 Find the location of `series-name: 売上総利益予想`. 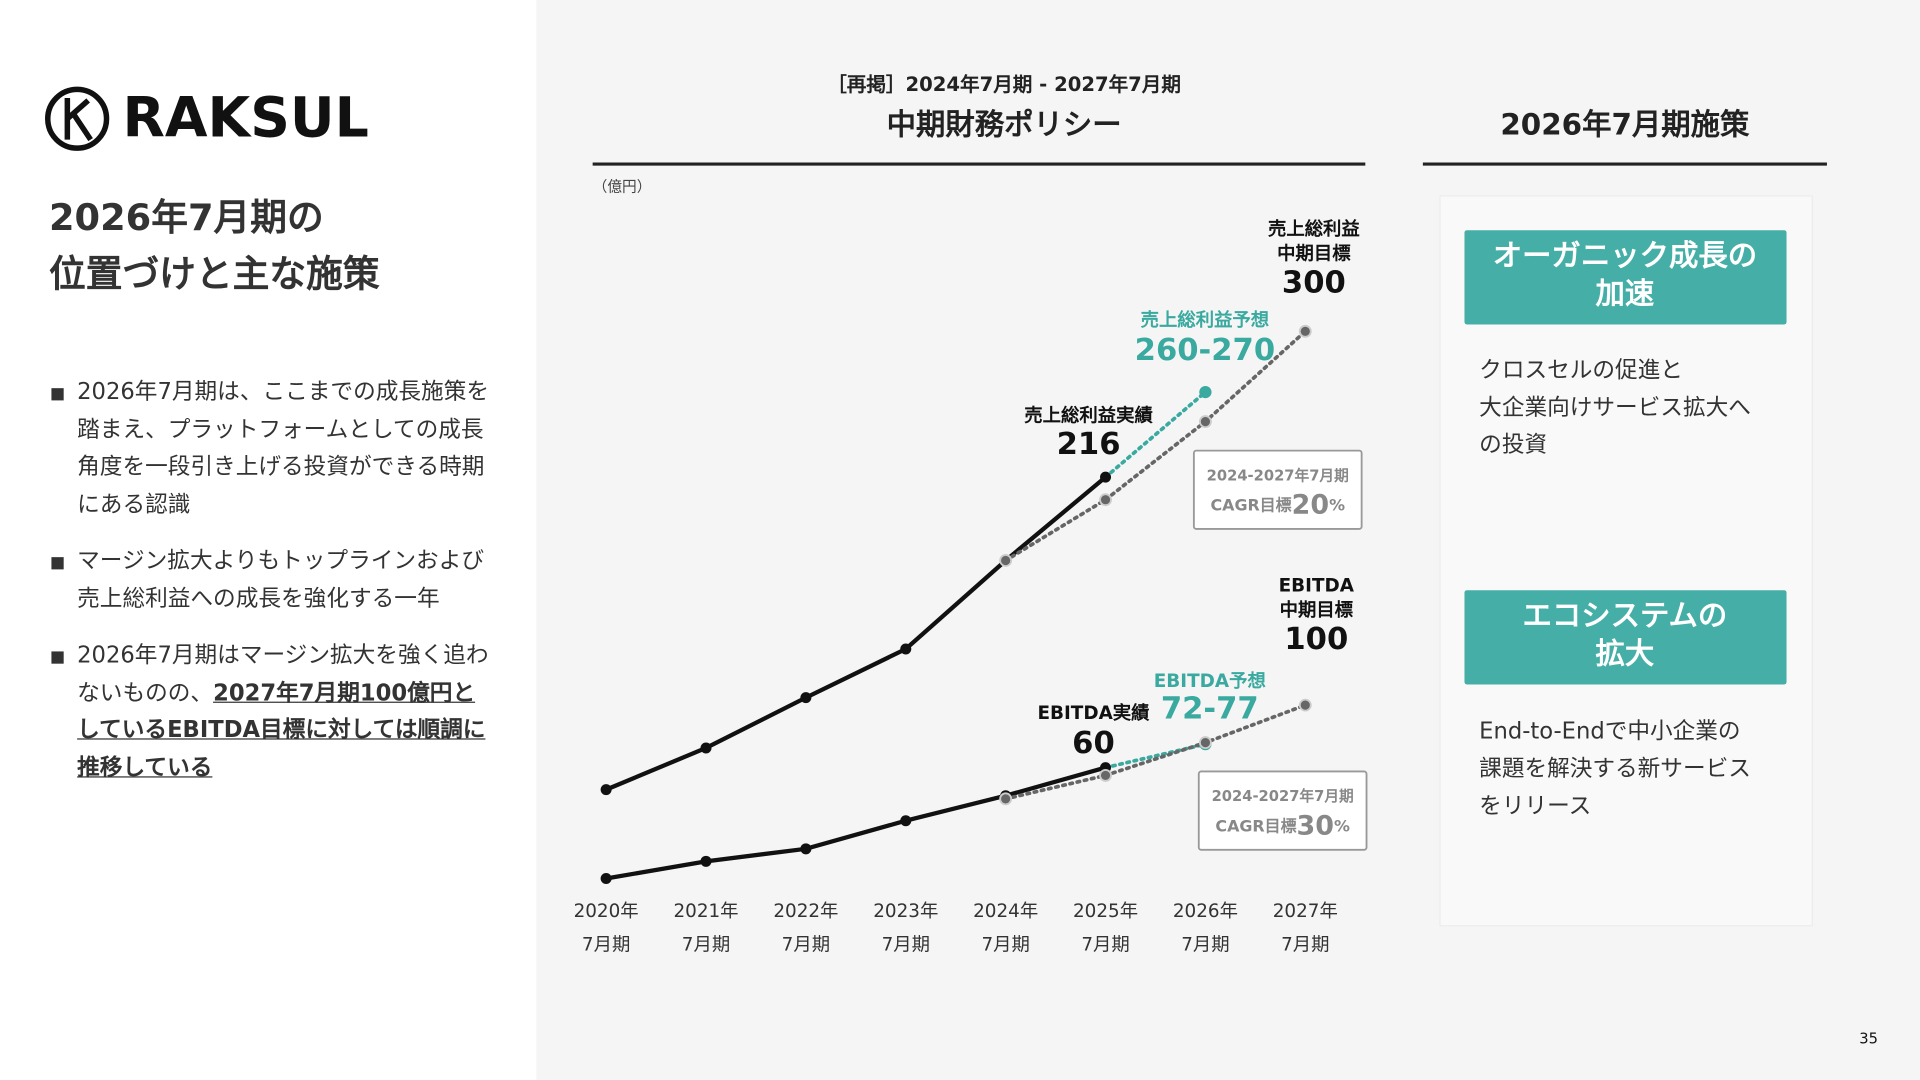

series-name: 売上総利益予想 is located at coordinates (1205, 320).